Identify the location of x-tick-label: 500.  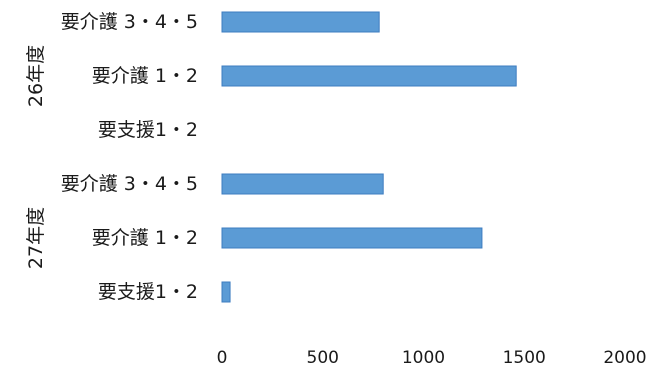
(323, 358).